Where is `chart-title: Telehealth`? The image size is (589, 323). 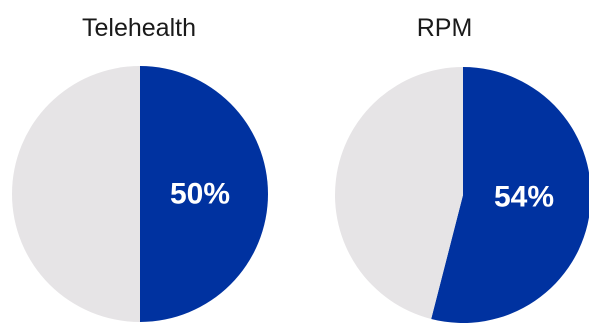
chart-title: Telehealth is located at coordinates (139, 28).